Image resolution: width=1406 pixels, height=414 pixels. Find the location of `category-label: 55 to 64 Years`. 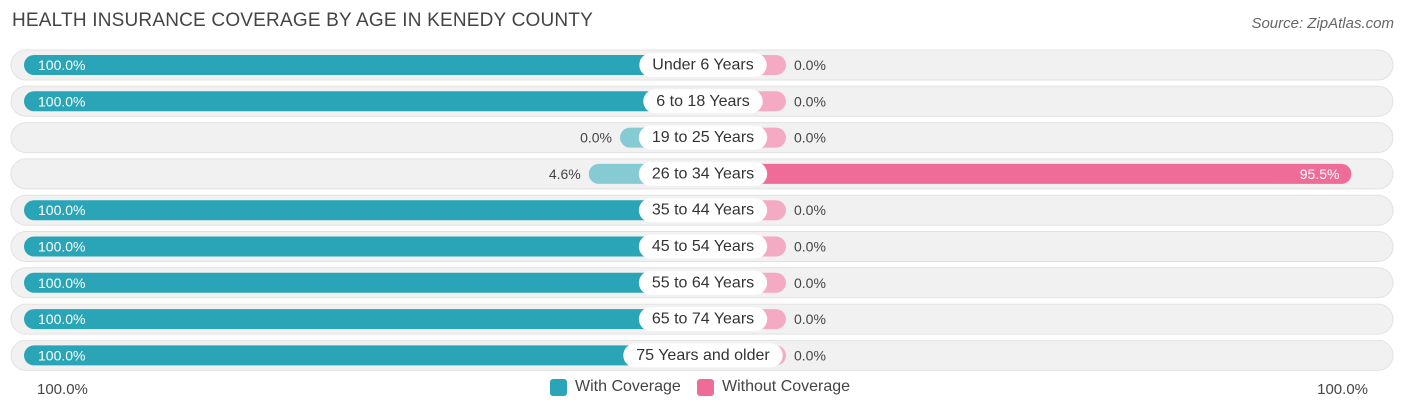

category-label: 55 to 64 Years is located at coordinates (703, 282).